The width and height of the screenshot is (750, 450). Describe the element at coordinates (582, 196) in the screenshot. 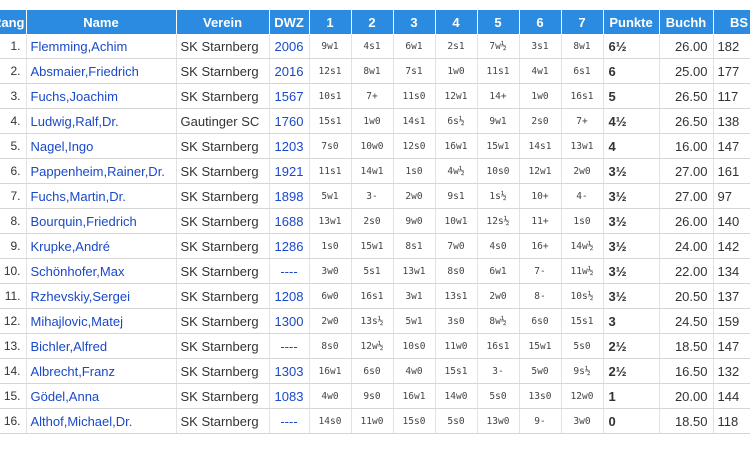

I see `round-result-cell: 4-` at that location.